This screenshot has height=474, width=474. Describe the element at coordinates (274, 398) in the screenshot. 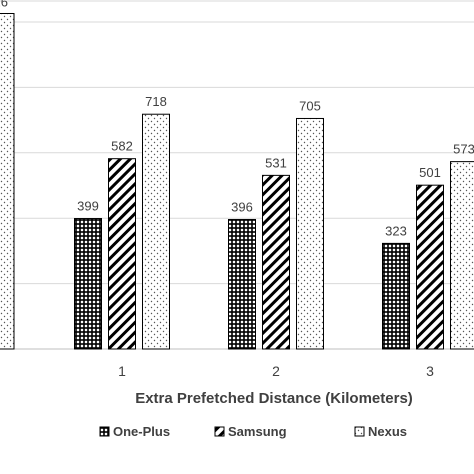

I see `x-axis-title: Extra Prefetched Distance (Kilometers)` at that location.